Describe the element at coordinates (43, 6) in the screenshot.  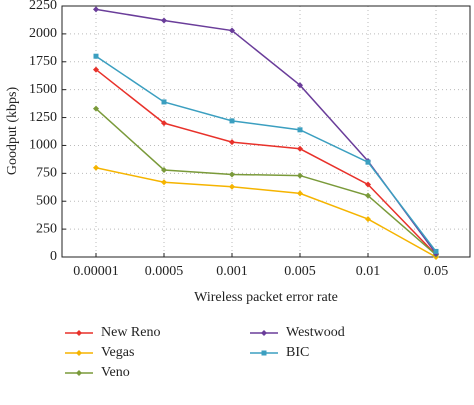
I see `y-tick-label: 2250` at that location.